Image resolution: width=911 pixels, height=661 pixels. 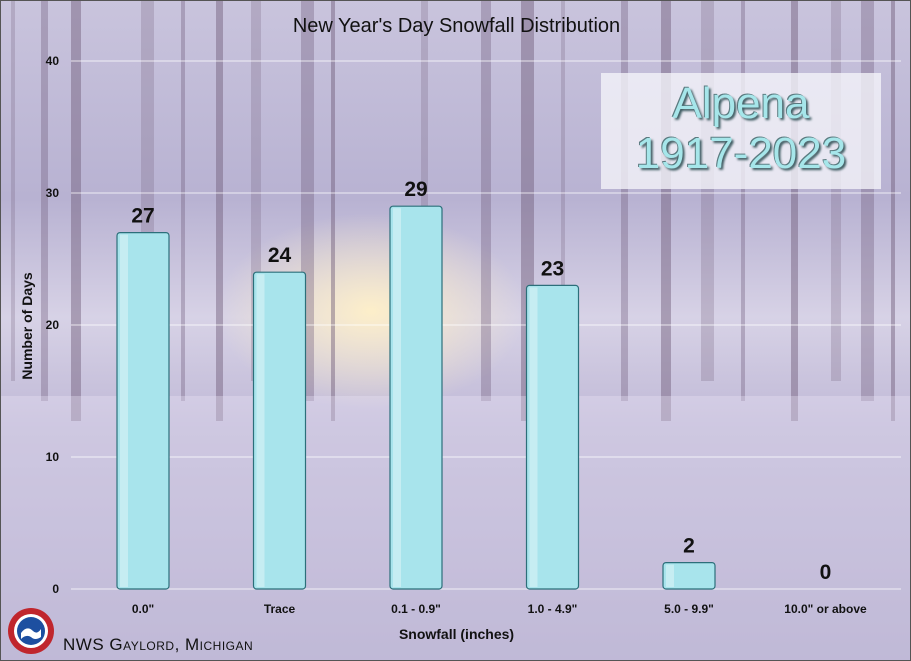 What do you see at coordinates (825, 609) in the screenshot?
I see `x-tick-label: 10.0" or above` at bounding box center [825, 609].